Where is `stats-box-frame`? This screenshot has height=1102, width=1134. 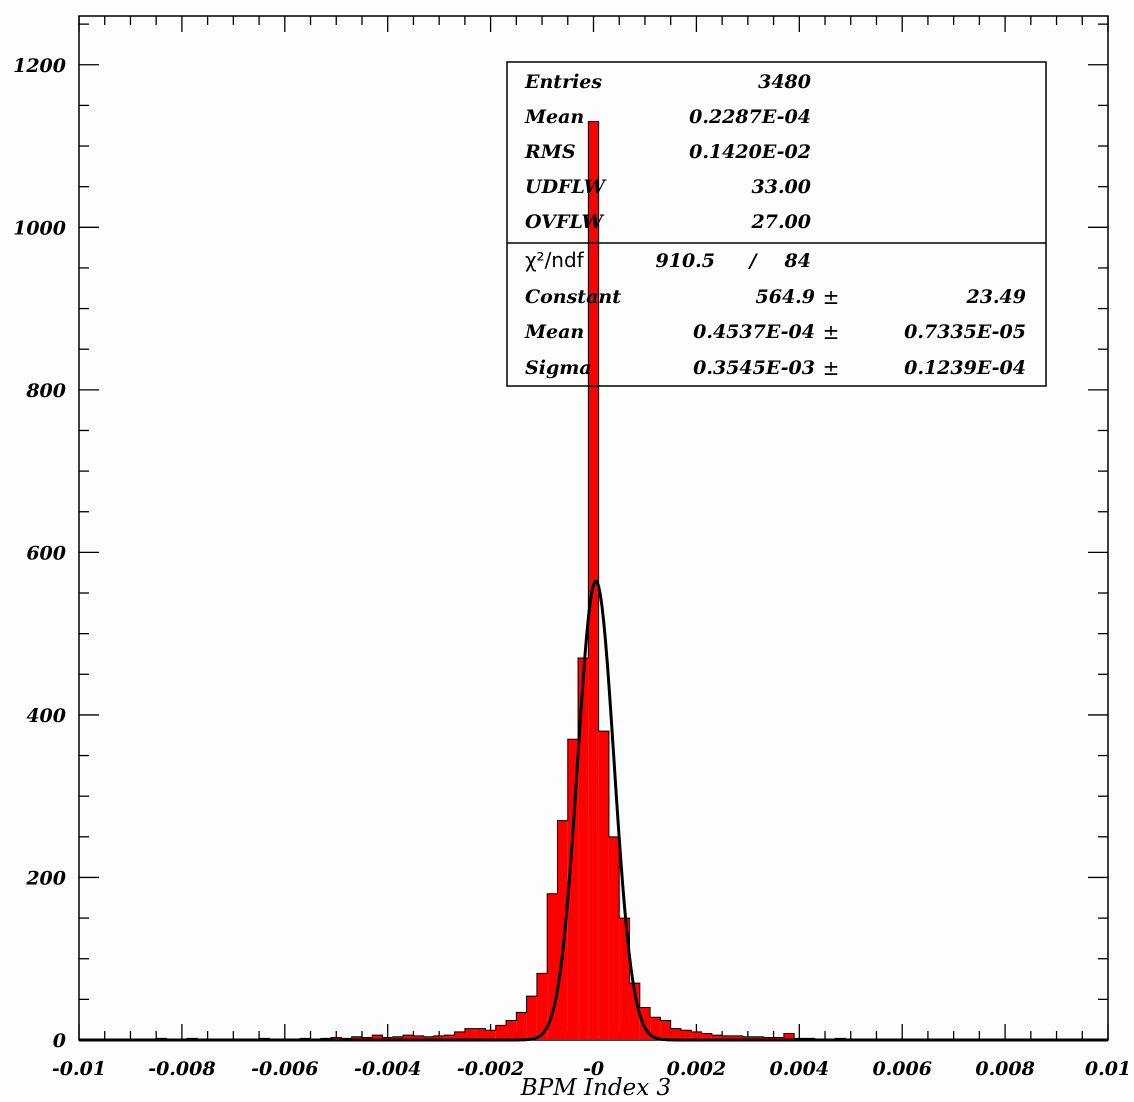
stats-box-frame is located at coordinates (776, 224).